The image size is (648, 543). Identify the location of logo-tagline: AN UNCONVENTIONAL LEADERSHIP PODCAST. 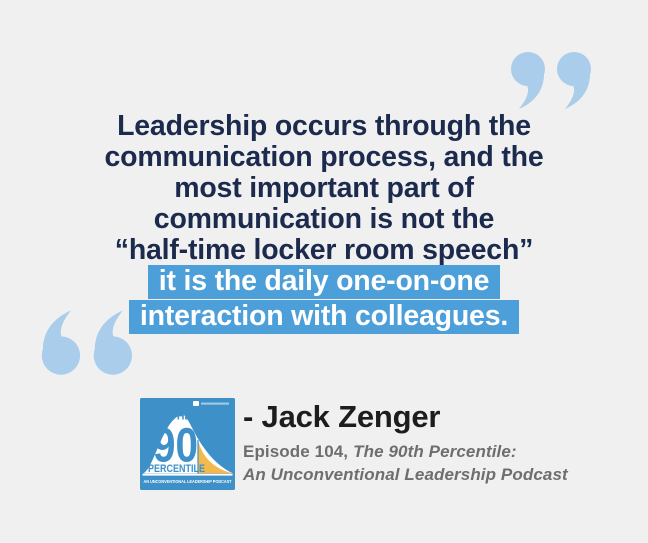
(188, 481).